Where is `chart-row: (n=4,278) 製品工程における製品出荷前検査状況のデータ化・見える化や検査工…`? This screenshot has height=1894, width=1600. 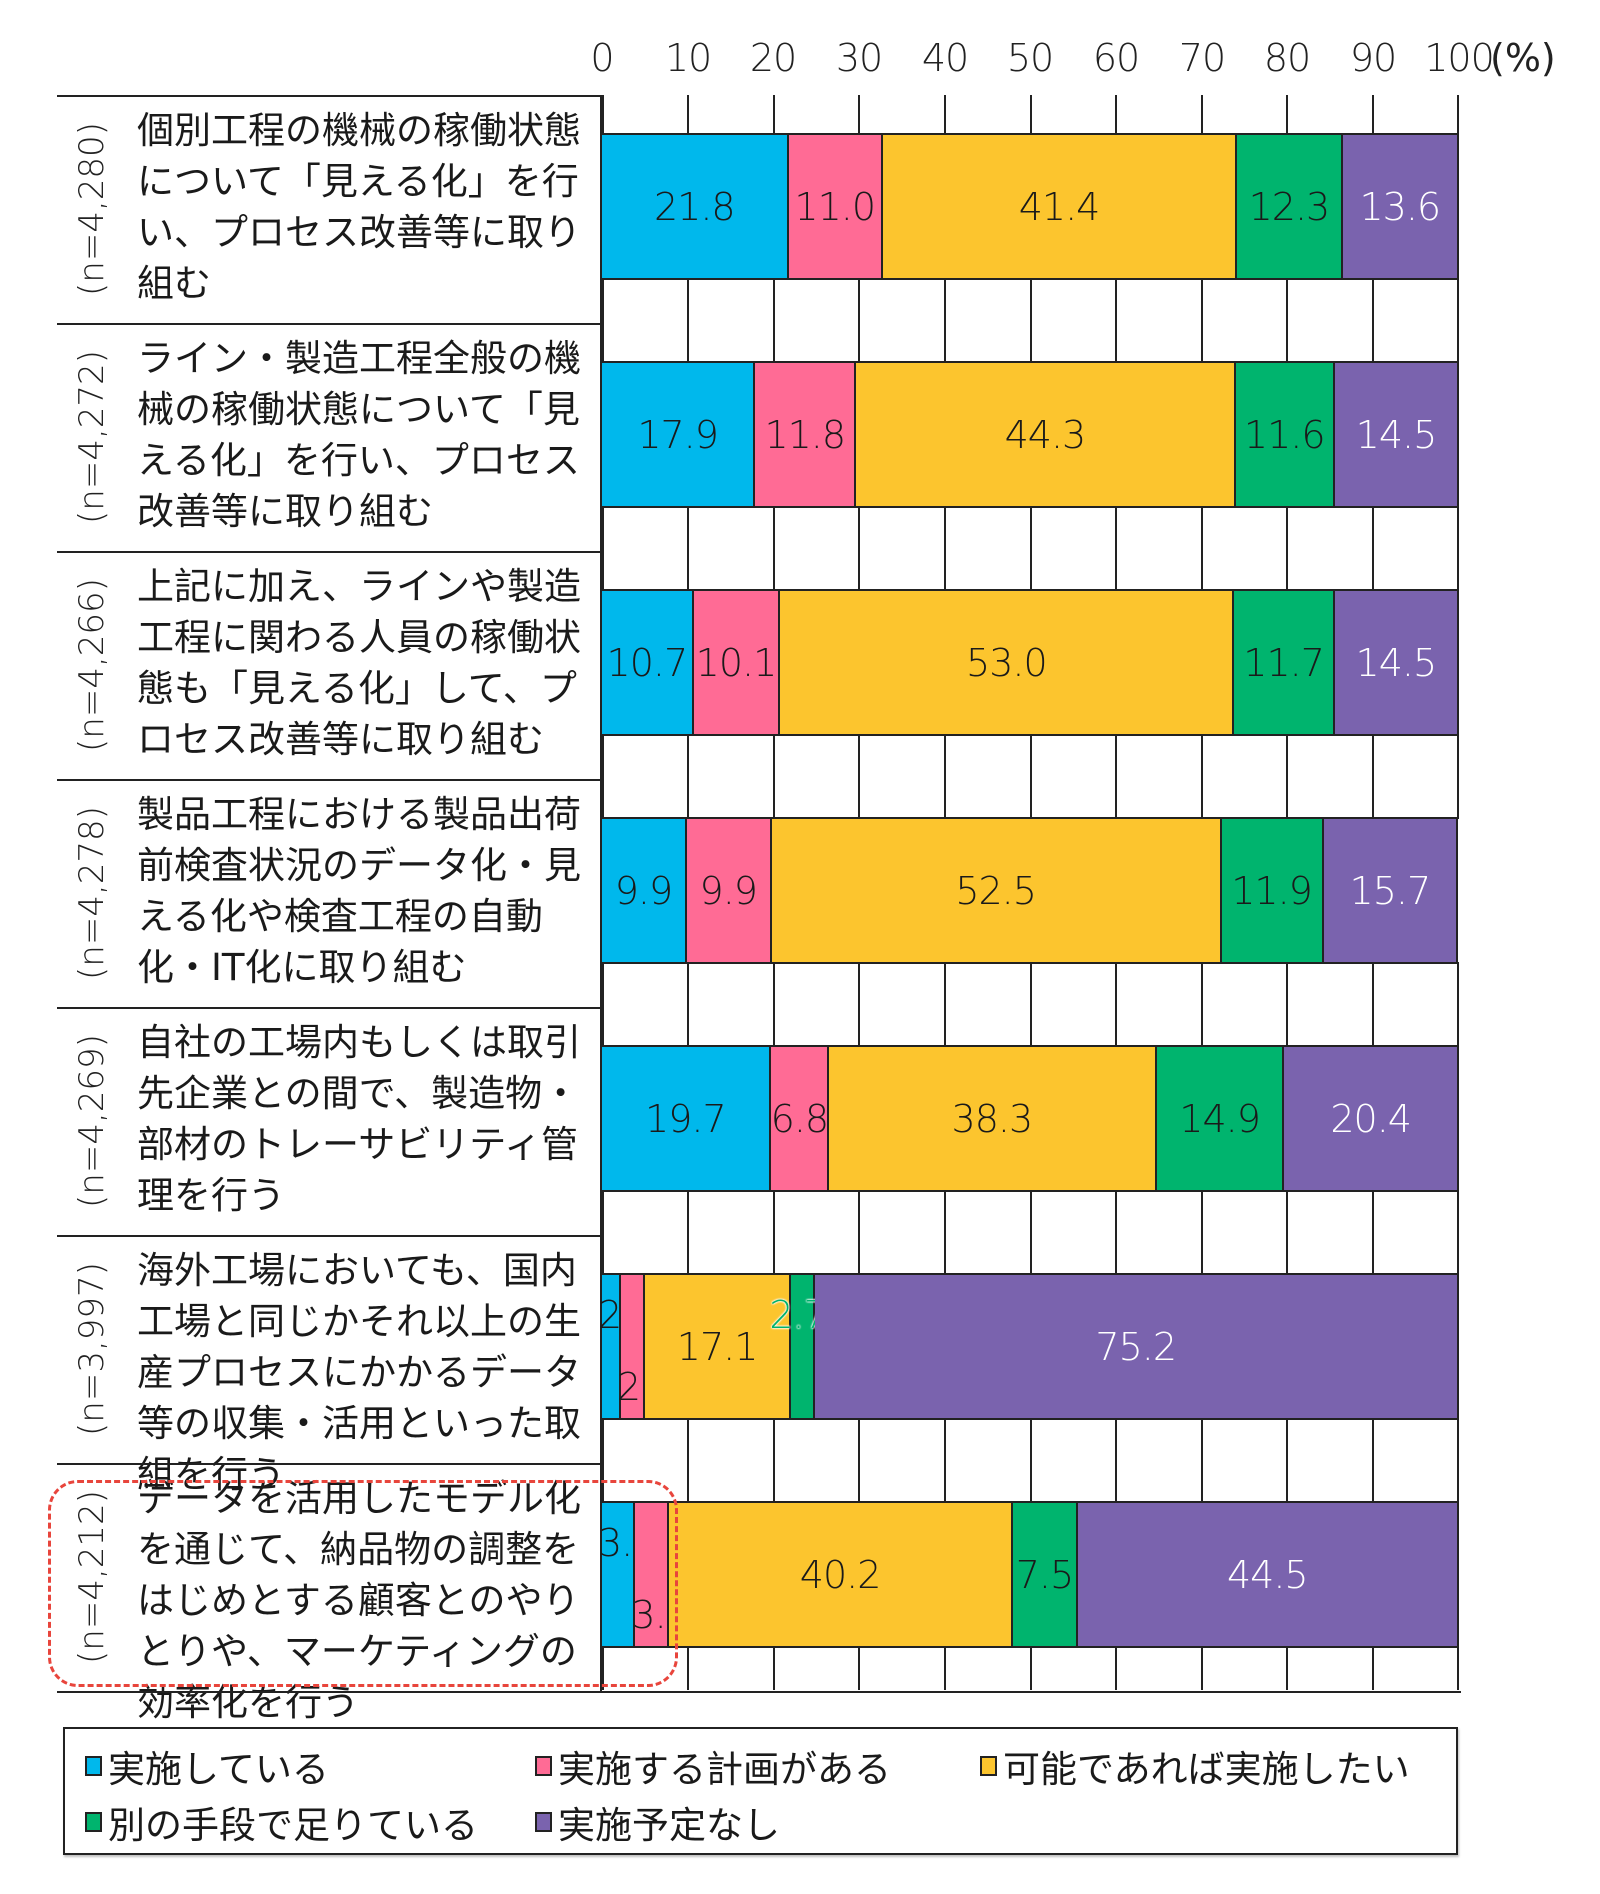
chart-row: (n=4,278) 製品工程における製品出荷前検査状況のデータ化・見える化や検査工… is located at coordinates (759, 893).